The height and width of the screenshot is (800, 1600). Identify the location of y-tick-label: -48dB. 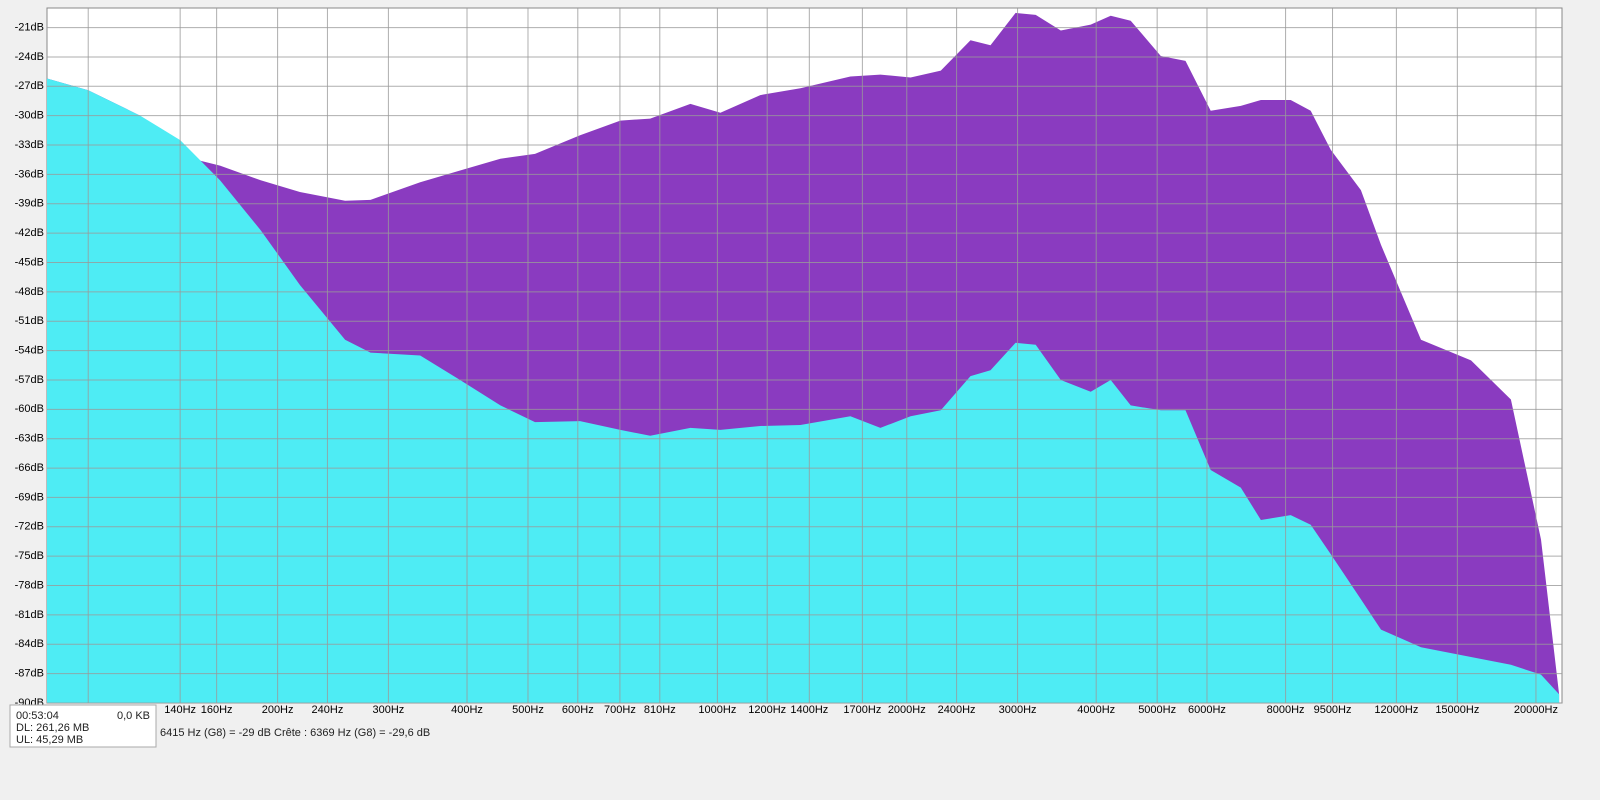
(29, 292).